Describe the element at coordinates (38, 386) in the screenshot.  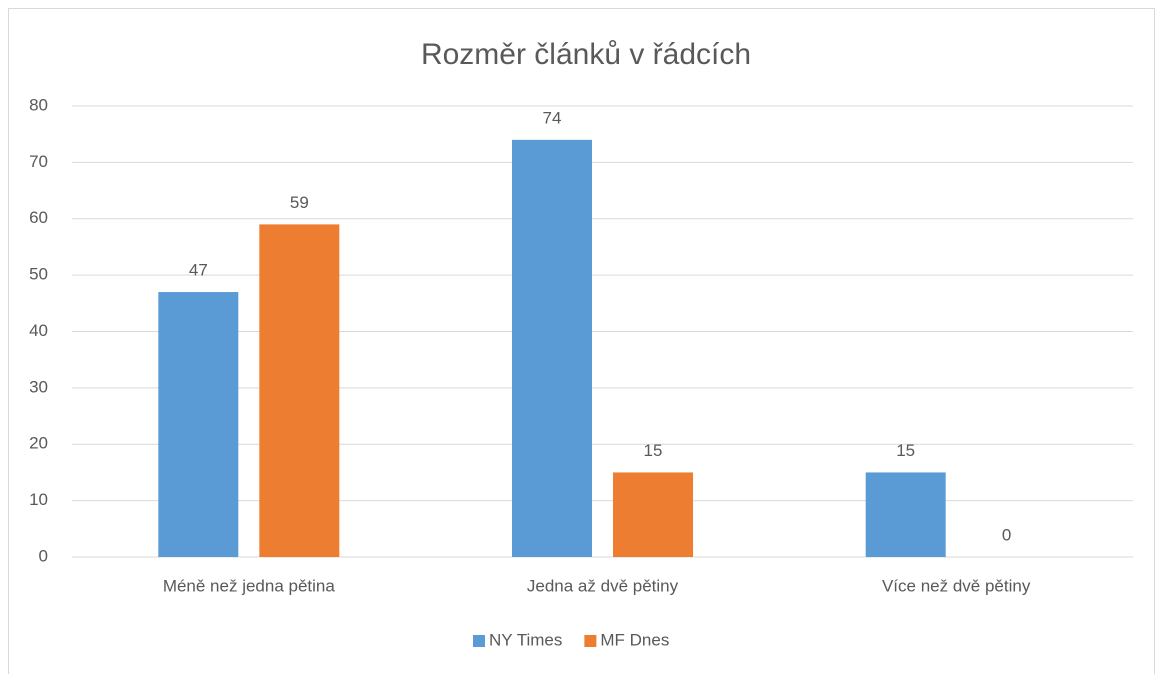
I see `y-tick-label: 30` at that location.